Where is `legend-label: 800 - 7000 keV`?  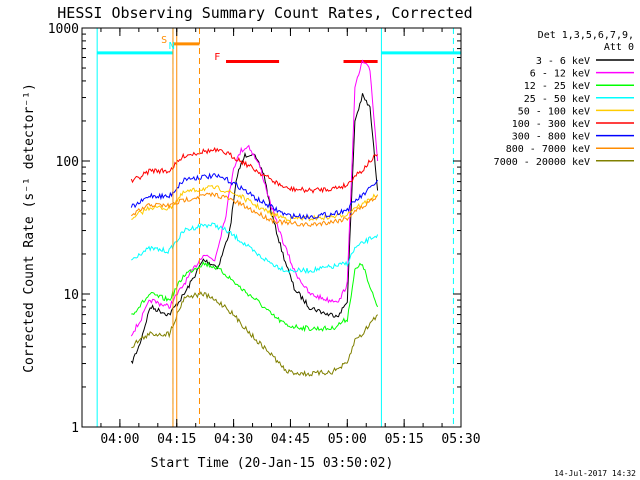 legend-label: 800 - 7000 keV is located at coordinates (548, 149).